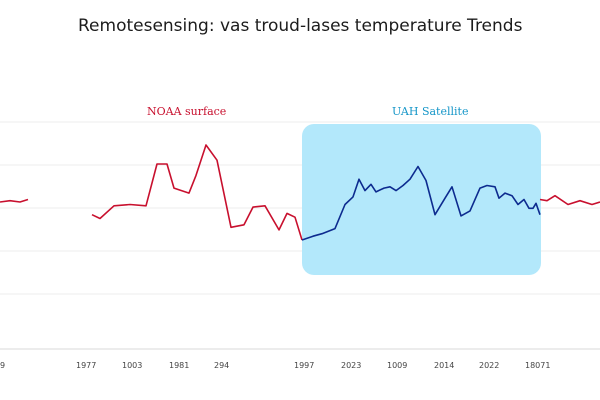 The width and height of the screenshot is (600, 400). What do you see at coordinates (444, 365) in the screenshot?
I see `x-tick-label: 2014` at bounding box center [444, 365].